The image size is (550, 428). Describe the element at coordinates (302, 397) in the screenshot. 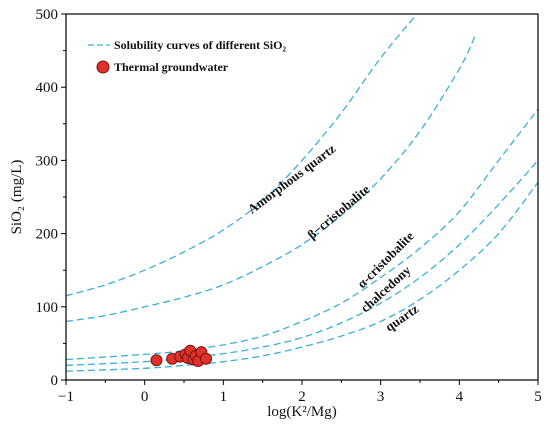

I see `x-tick-label-3: 2` at that location.